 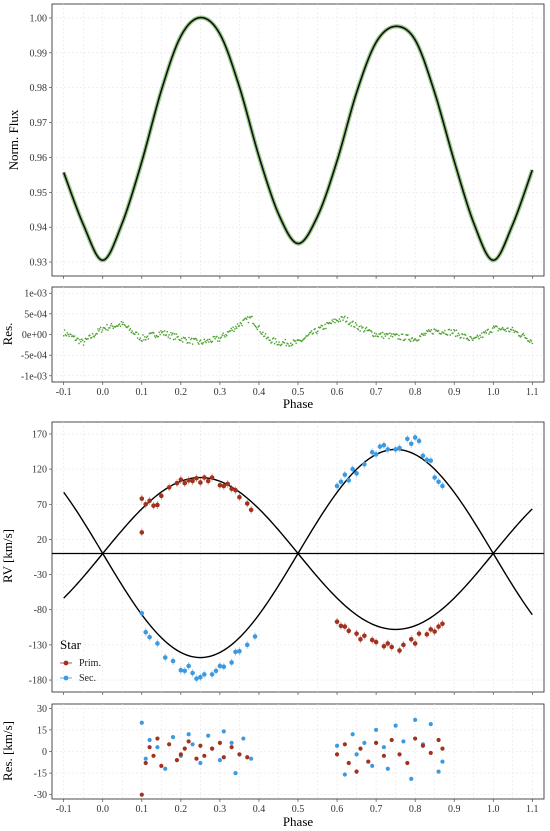 What do you see at coordinates (38, 645) in the screenshot?
I see `y-tick-label: -130` at bounding box center [38, 645].